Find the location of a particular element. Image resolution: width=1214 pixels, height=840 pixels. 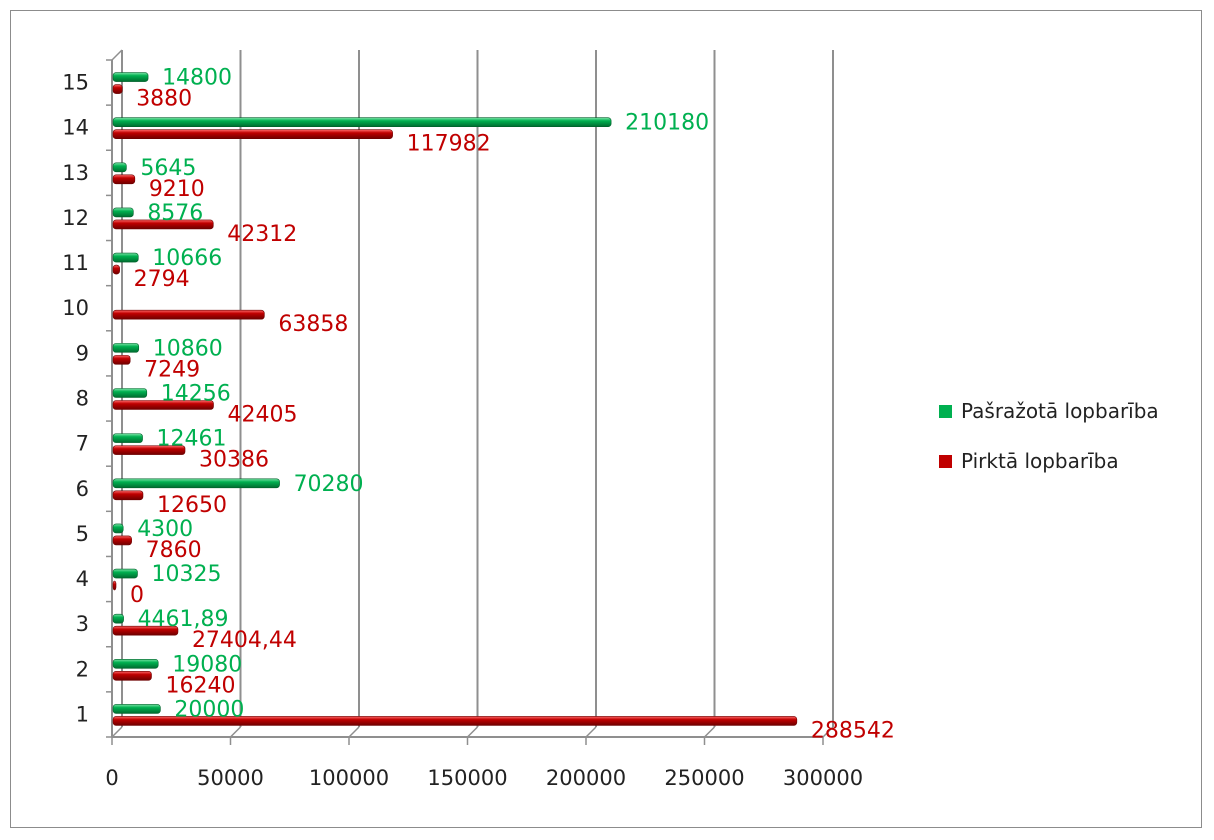

y-tick-label: 2 is located at coordinates (82, 669).